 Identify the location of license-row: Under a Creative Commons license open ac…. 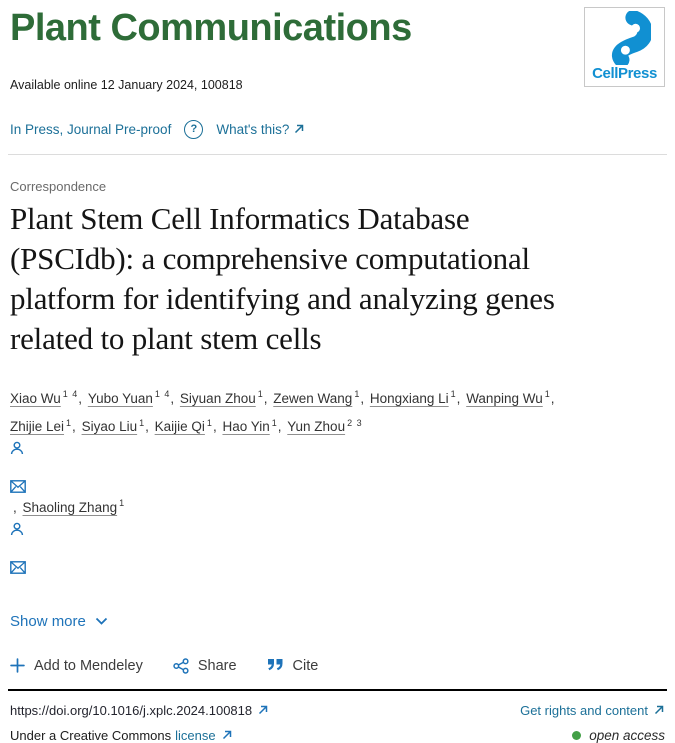
(337, 735).